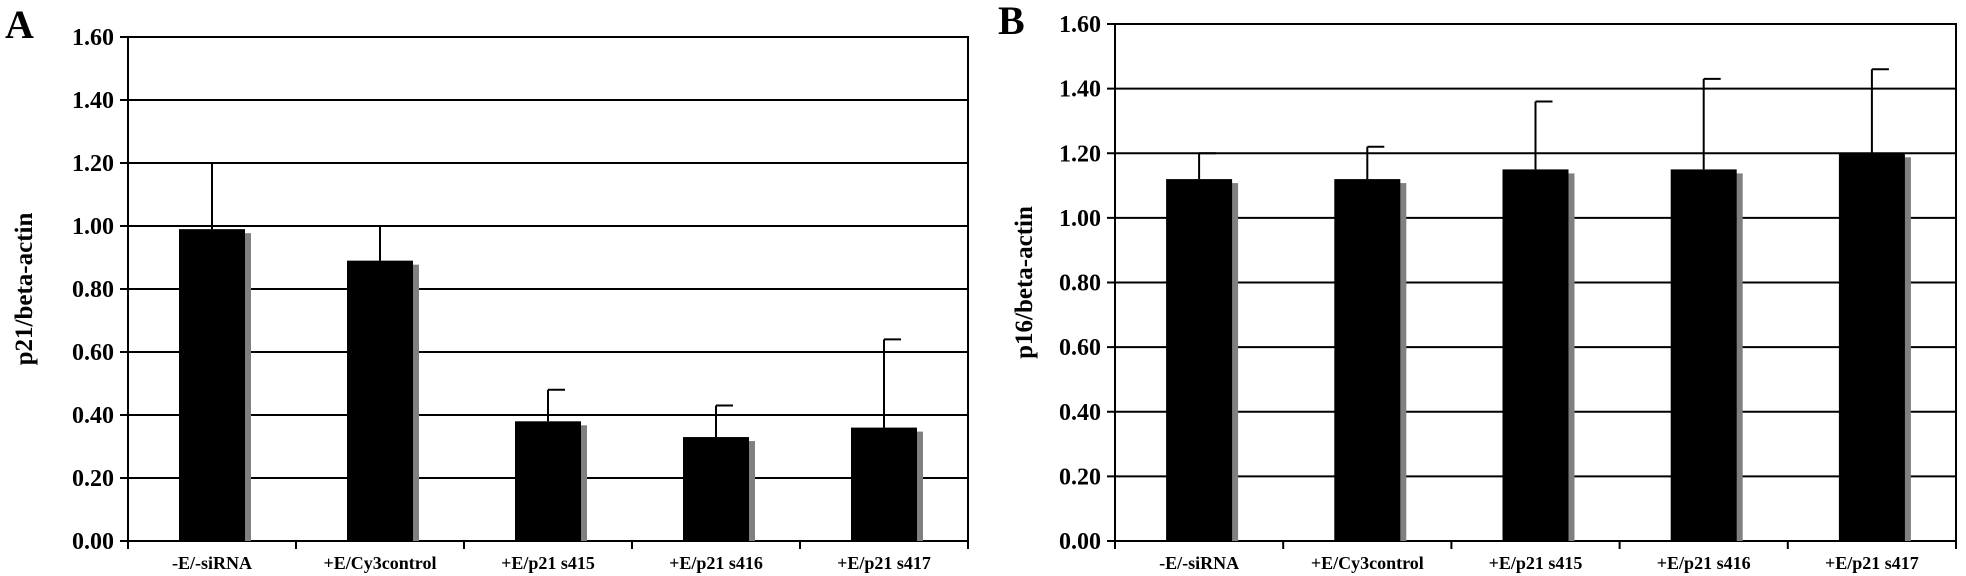 Image resolution: width=1966 pixels, height=576 pixels. I want to click on panel-letter: B, so click(1011, 21).